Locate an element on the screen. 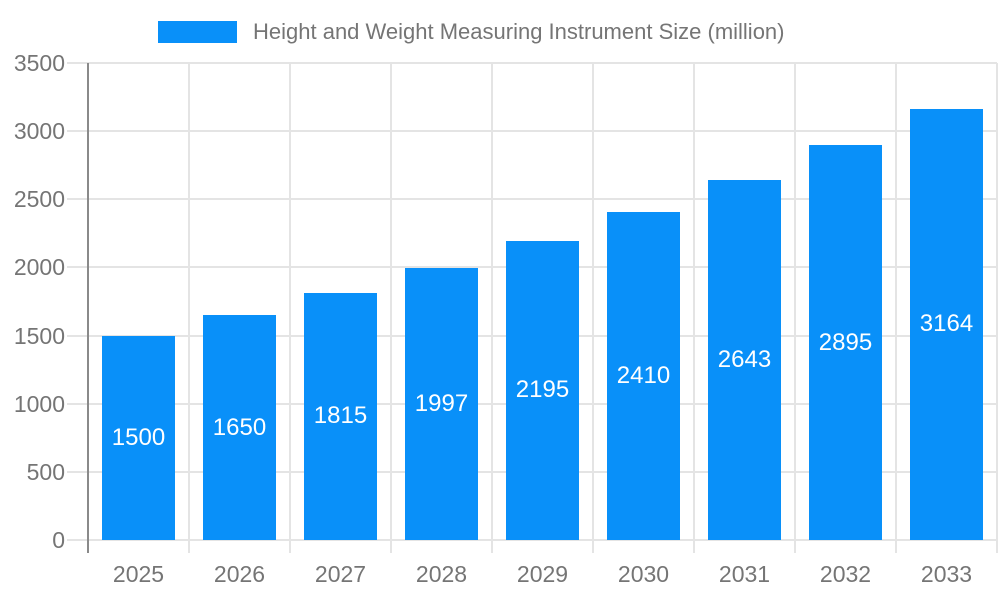 The image size is (1000, 600). bar-2028: 1997 is located at coordinates (441, 403).